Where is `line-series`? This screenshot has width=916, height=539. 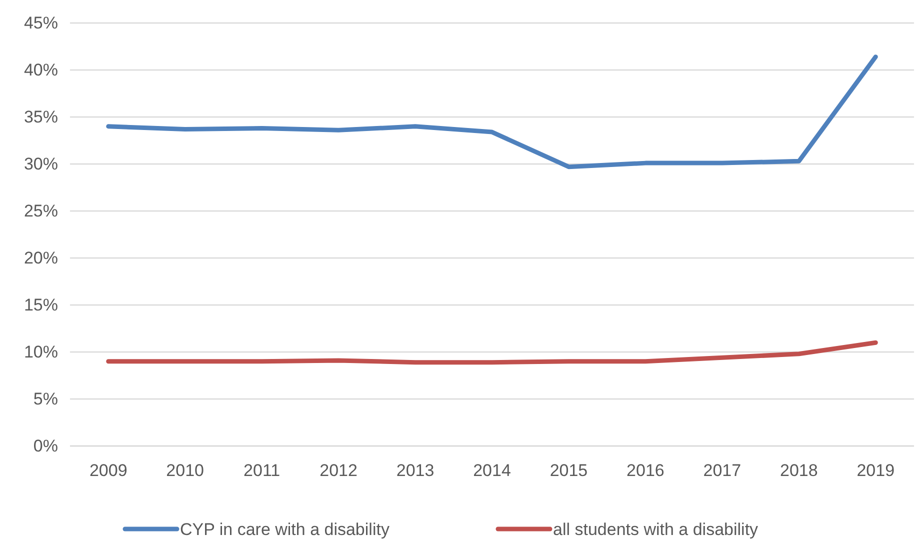
line-series is located at coordinates (492, 352).